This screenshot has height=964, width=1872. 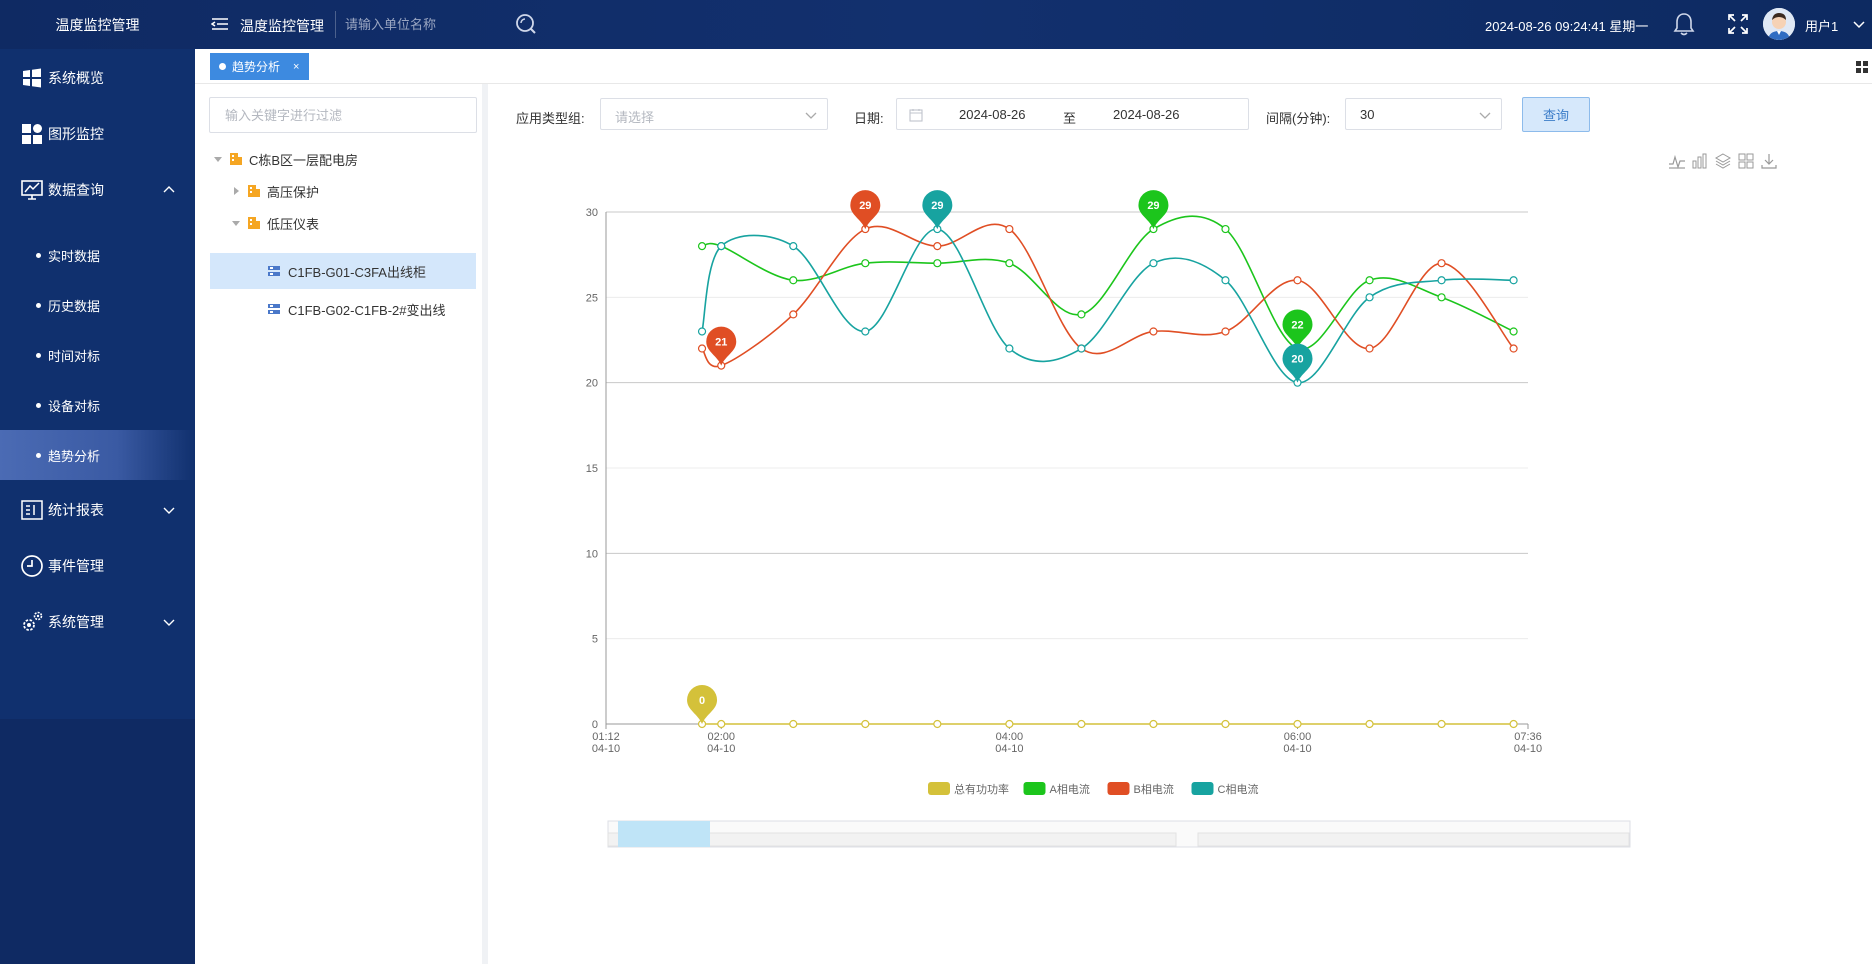 What do you see at coordinates (38, 355) in the screenshot?
I see `bullet-dot` at bounding box center [38, 355].